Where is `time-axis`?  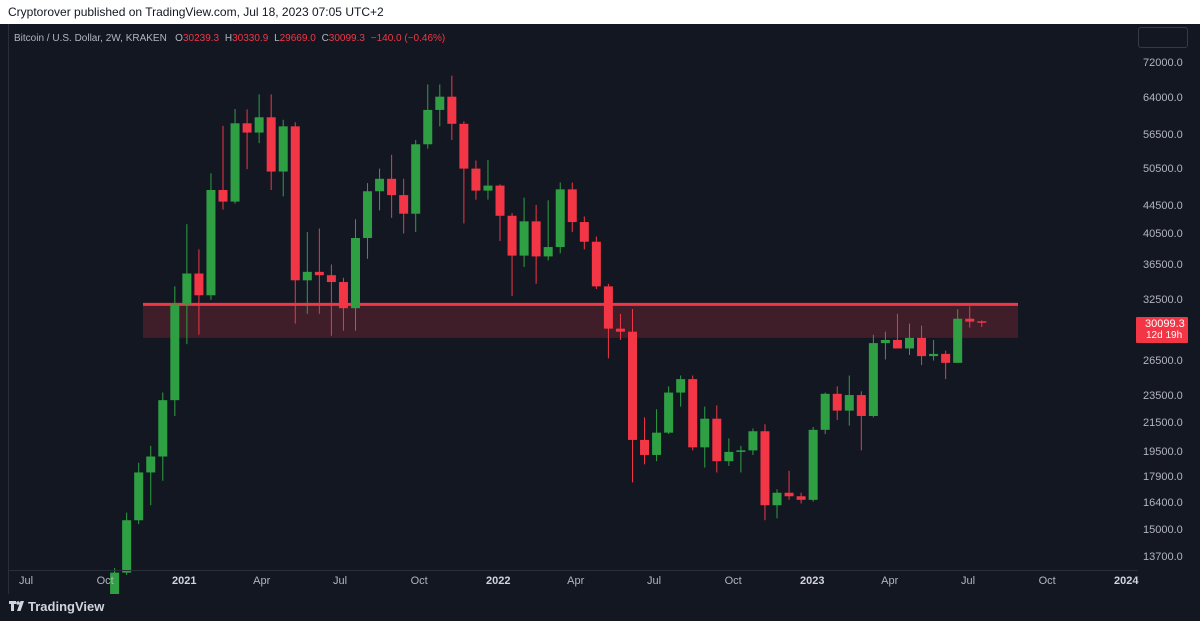 time-axis is located at coordinates (573, 582).